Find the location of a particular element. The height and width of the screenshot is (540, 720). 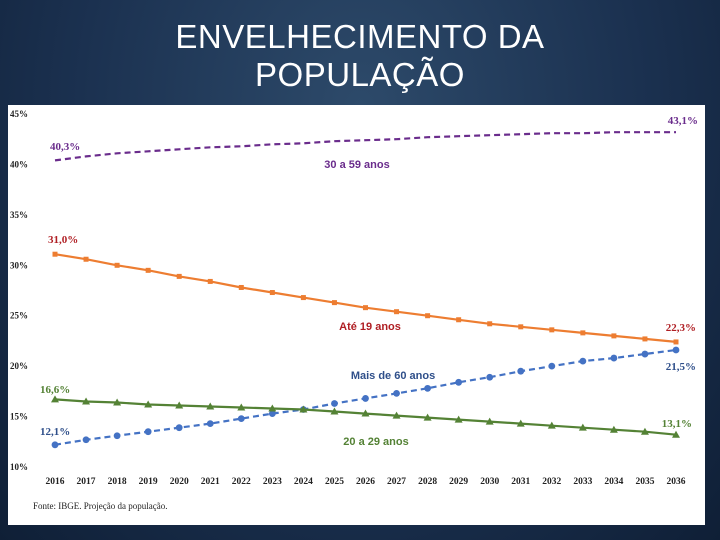

x-tick-label: 2032 is located at coordinates (551, 482).